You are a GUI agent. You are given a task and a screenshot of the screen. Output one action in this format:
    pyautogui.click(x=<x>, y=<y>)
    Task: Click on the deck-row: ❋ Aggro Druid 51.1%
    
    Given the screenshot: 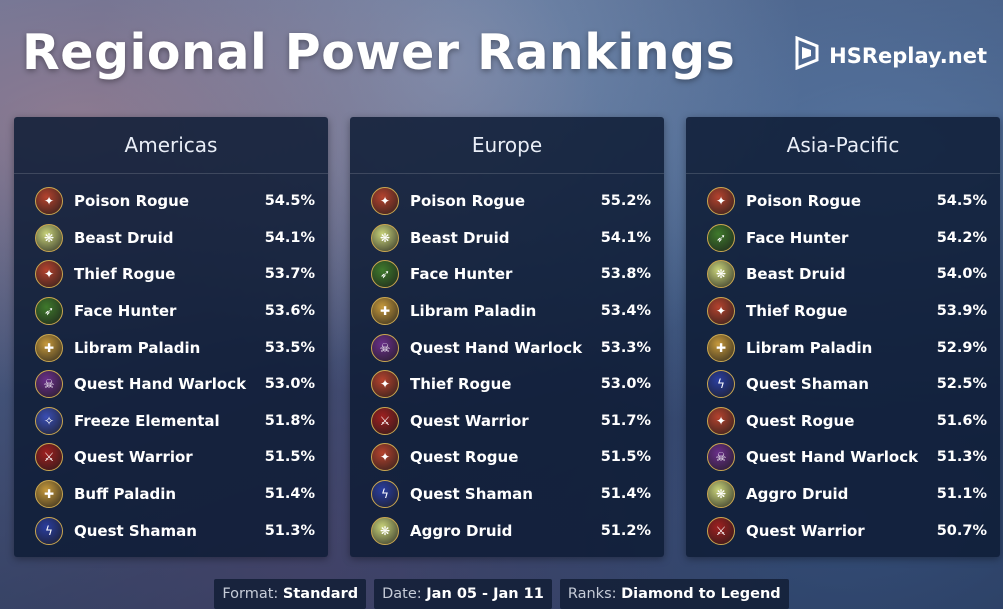 What is the action you would take?
    pyautogui.click(x=843, y=494)
    